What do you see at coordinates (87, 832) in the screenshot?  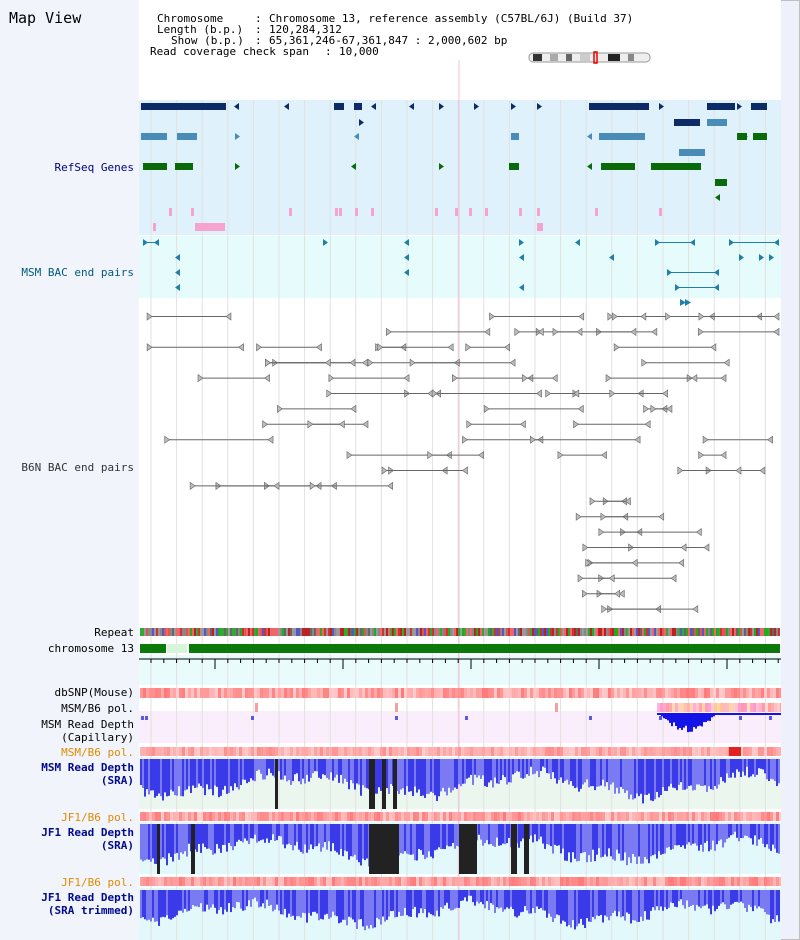 I see `track-label-jf1-depth-sra-1: JF1 Read Depth` at bounding box center [87, 832].